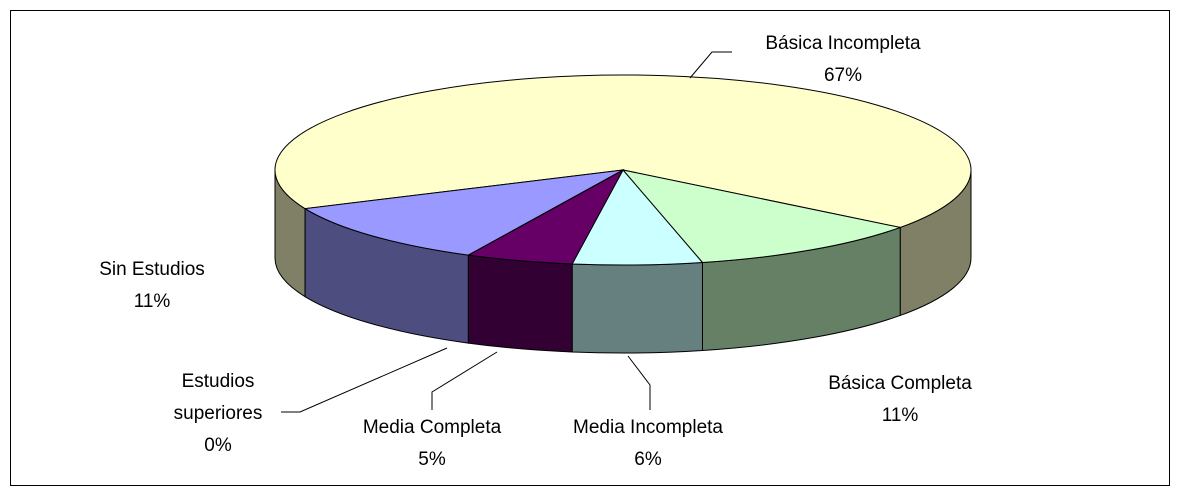 The width and height of the screenshot is (1181, 497). I want to click on data-label: Estudios superiores 0%, so click(218, 414).